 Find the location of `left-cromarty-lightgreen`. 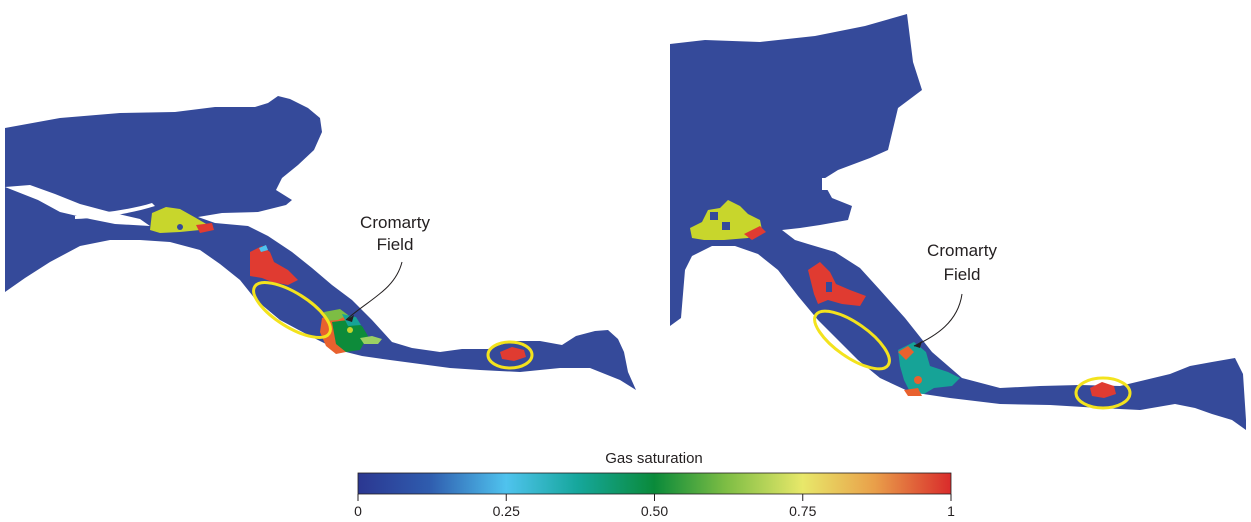

left-cromarty-lightgreen is located at coordinates (336, 315).